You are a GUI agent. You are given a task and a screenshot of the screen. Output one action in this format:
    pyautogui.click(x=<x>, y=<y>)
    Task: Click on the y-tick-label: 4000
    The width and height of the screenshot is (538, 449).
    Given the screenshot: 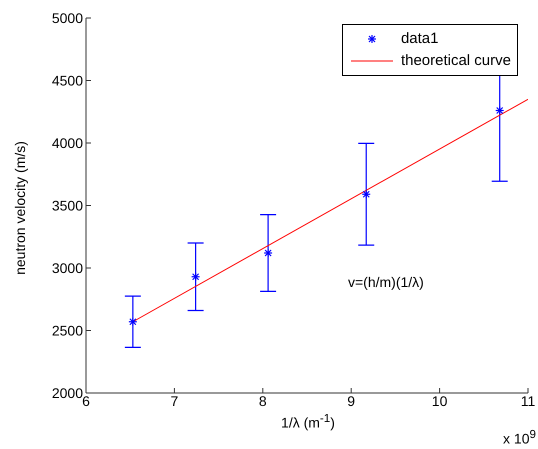 What is the action you would take?
    pyautogui.click(x=68, y=142)
    